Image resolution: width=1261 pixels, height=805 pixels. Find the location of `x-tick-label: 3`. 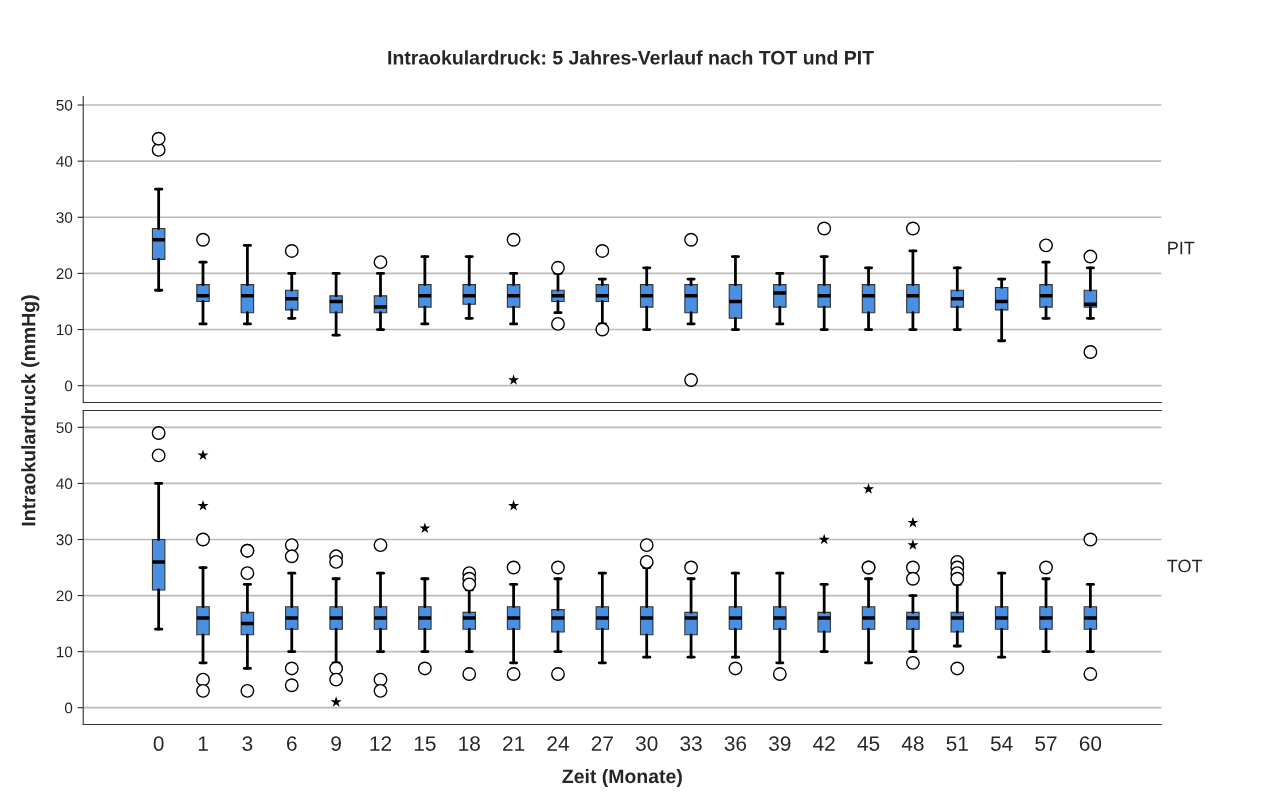

x-tick-label: 3 is located at coordinates (247, 743).